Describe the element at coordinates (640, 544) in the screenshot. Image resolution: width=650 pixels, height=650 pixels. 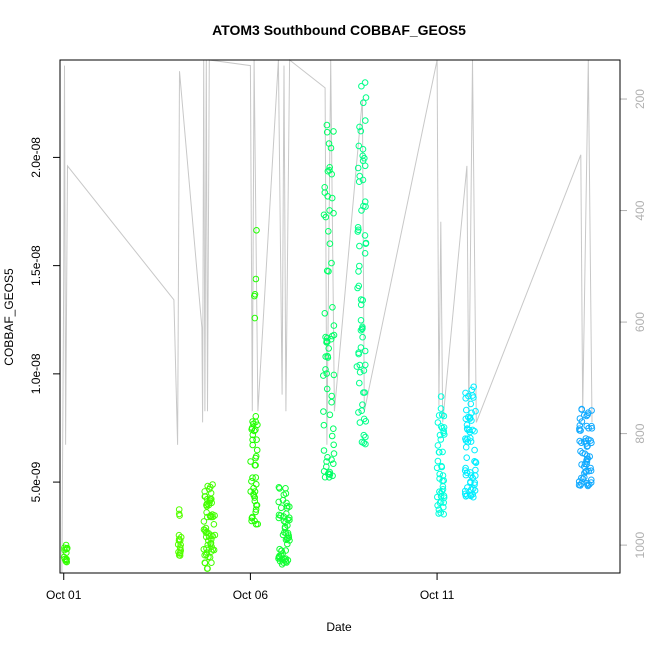
I see `y2-tick-label: 1000` at that location.